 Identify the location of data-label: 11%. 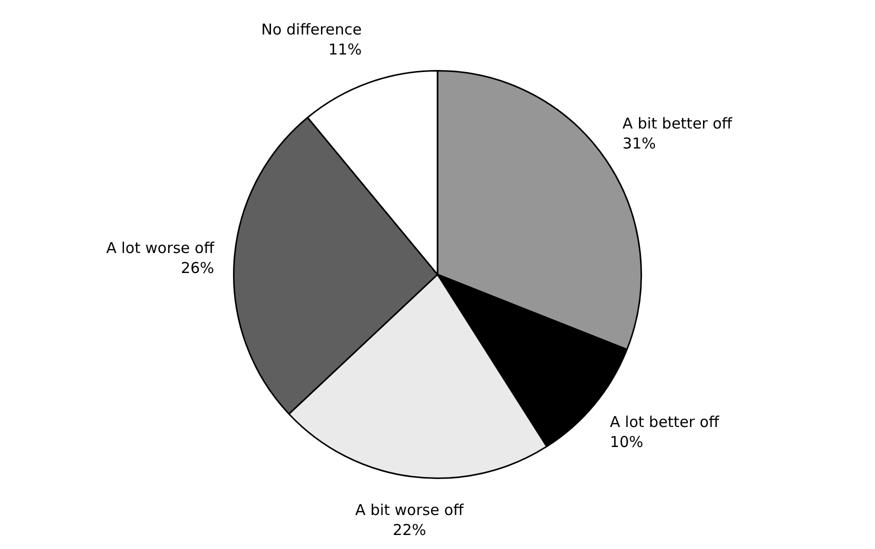
(345, 49).